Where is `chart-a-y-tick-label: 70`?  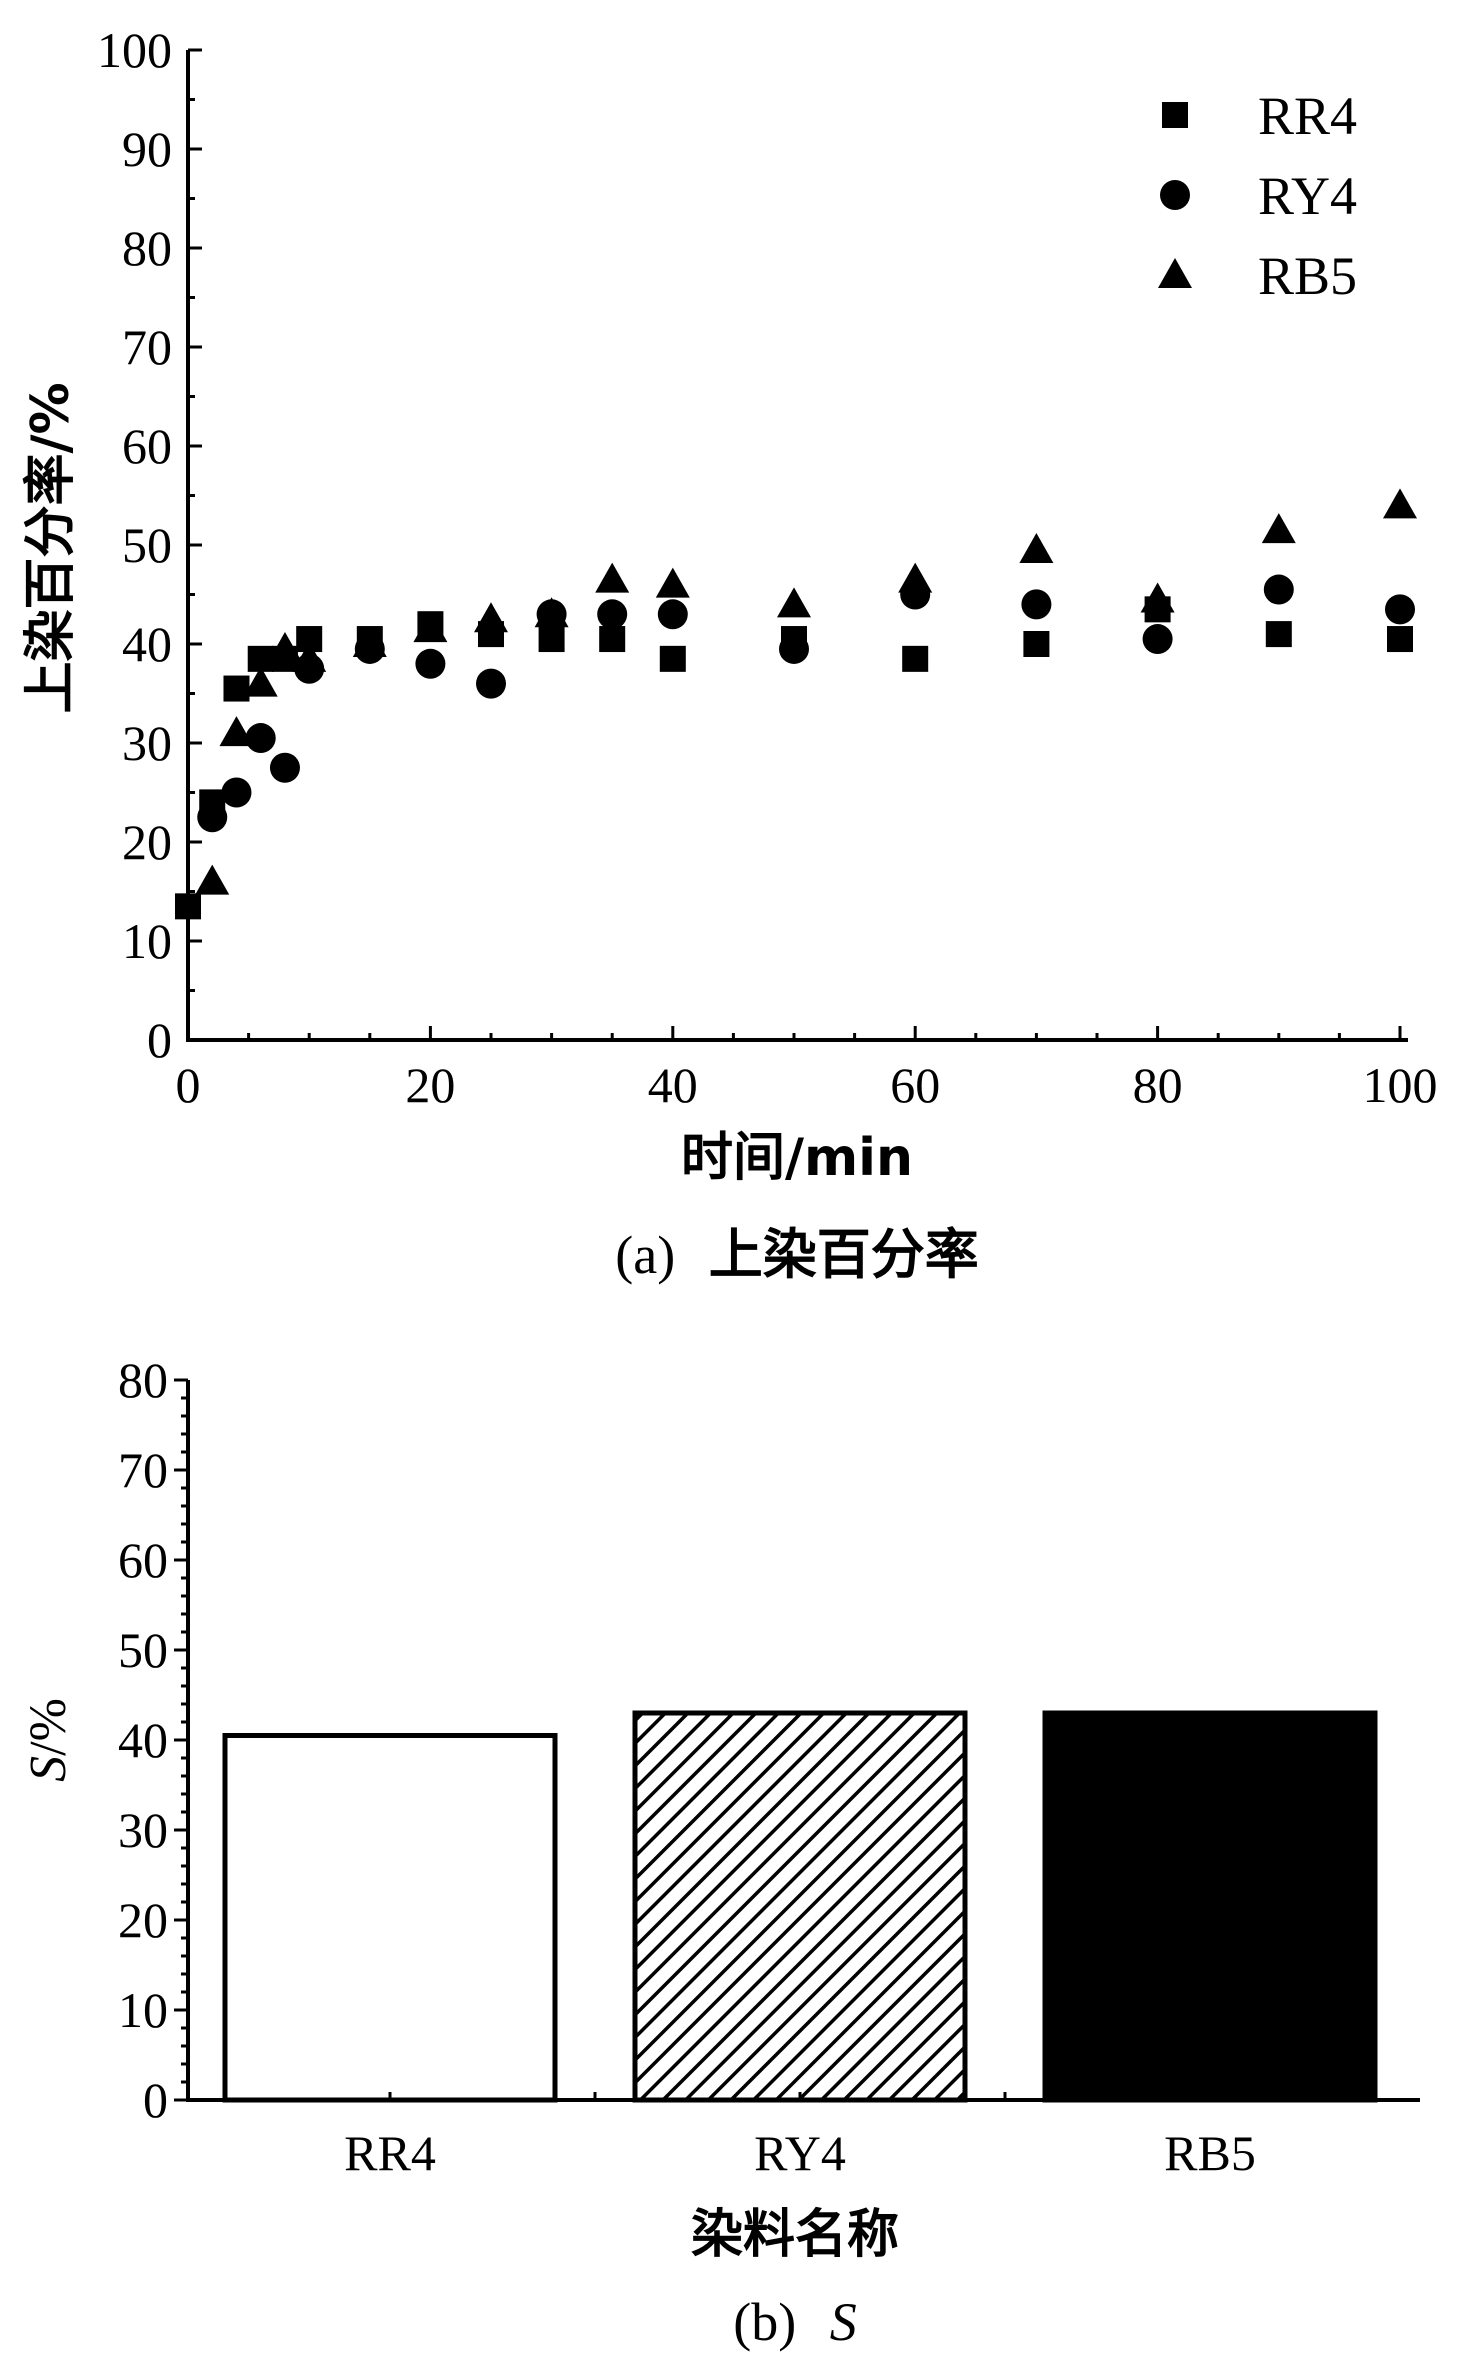
chart-a-y-tick-label: 70 is located at coordinates (147, 347).